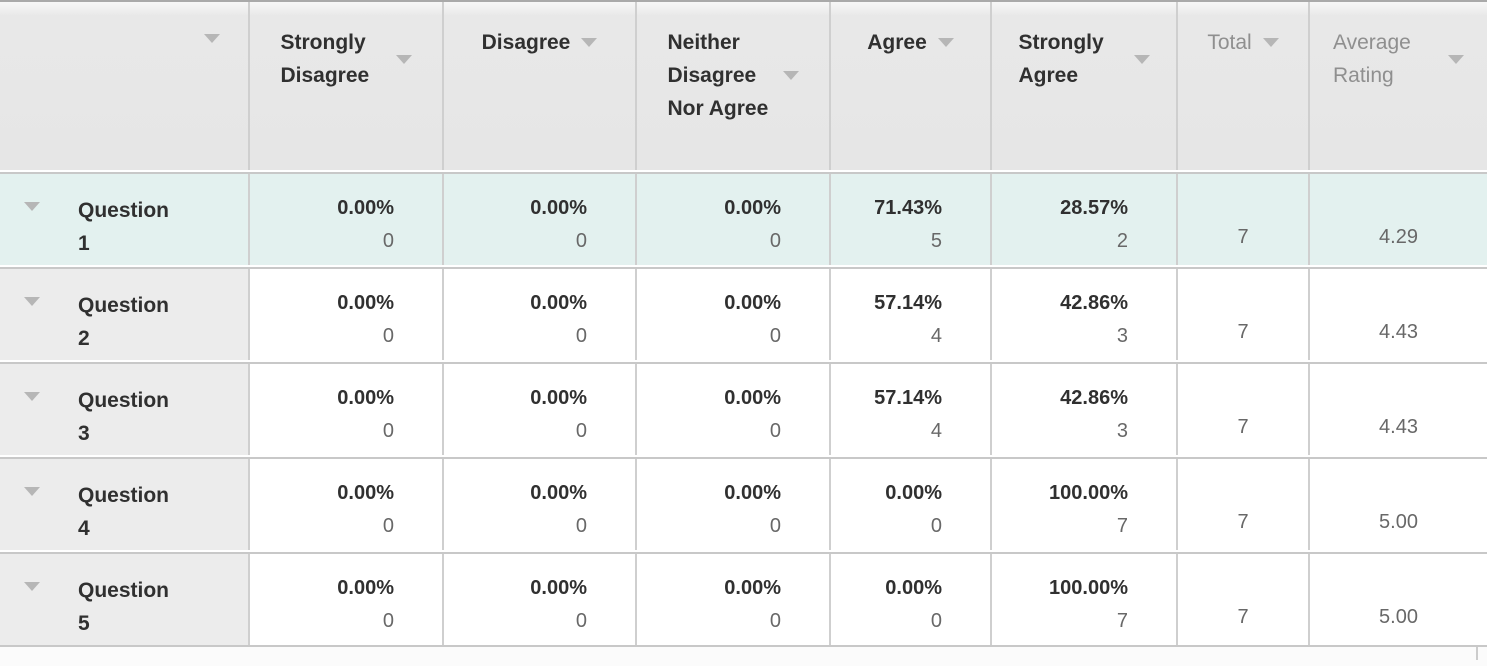 Image resolution: width=1487 pixels, height=668 pixels. I want to click on header-neither-disagree-nor-agree: Neither Disagree Nor Agree, so click(734, 86).